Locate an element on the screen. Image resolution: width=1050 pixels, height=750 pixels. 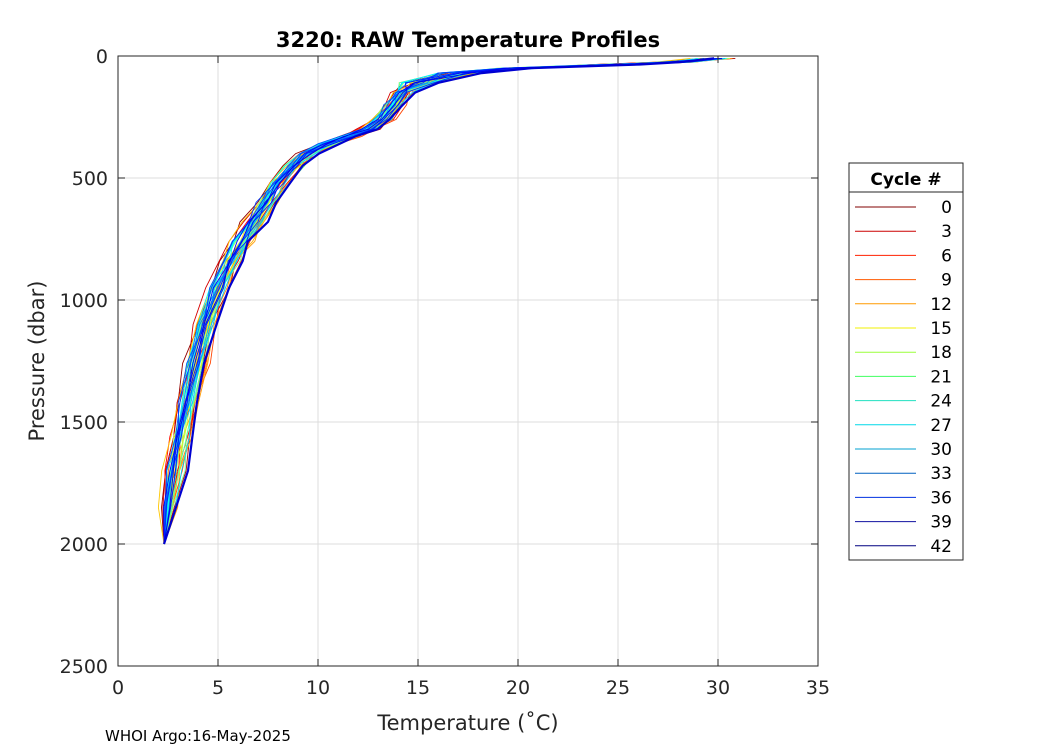
x-tick-label: 0 is located at coordinates (118, 688).